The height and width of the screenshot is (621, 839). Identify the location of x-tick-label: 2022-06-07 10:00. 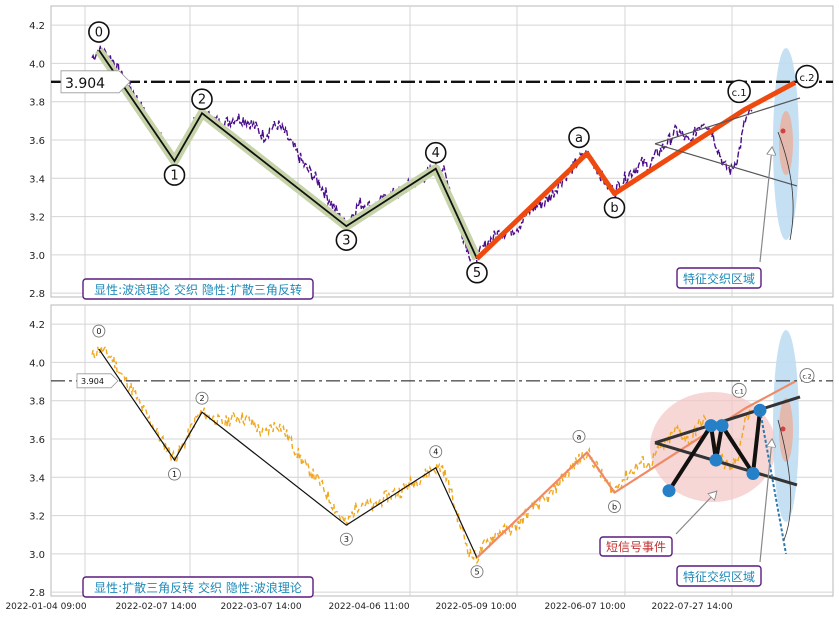
(584, 607).